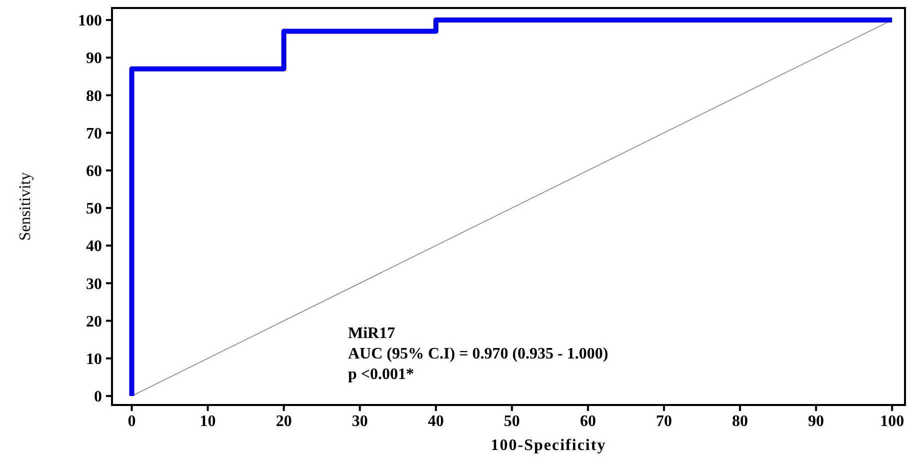 This screenshot has height=458, width=919. Describe the element at coordinates (94, 284) in the screenshot. I see `y-tick-label: 30` at that location.